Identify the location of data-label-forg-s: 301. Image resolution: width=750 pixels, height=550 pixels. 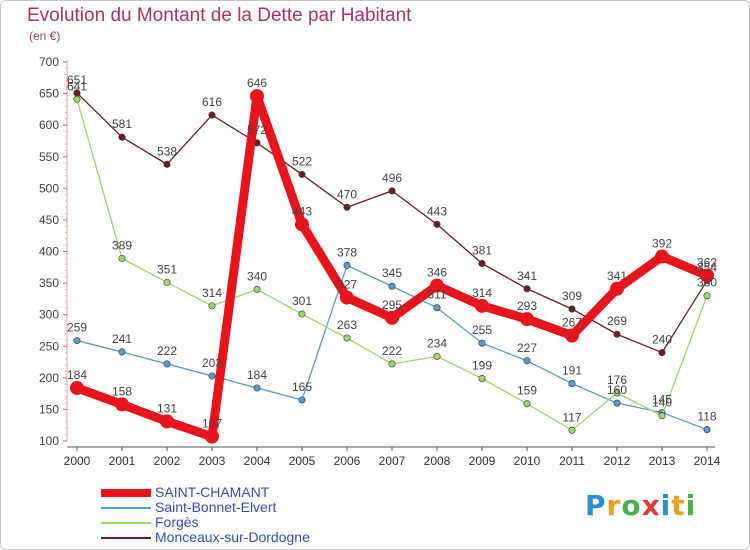
(302, 301).